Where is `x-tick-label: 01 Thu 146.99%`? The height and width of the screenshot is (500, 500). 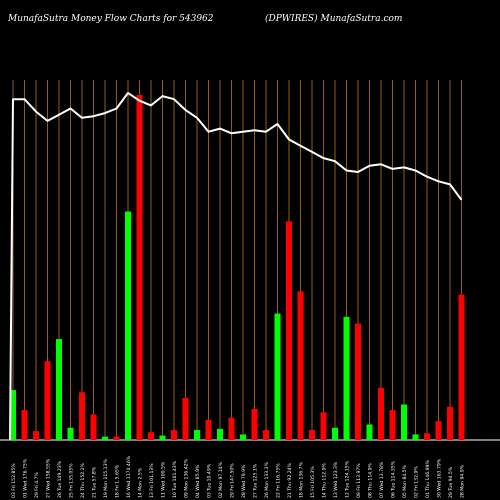
x-tick-label: 01 Thu 146.99% is located at coordinates (428, 479).